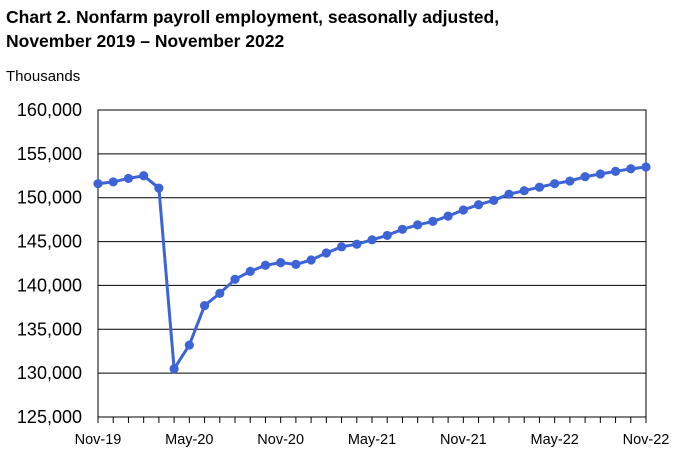 The width and height of the screenshot is (680, 455). Describe the element at coordinates (554, 440) in the screenshot. I see `x-tick-label: May-22` at that location.